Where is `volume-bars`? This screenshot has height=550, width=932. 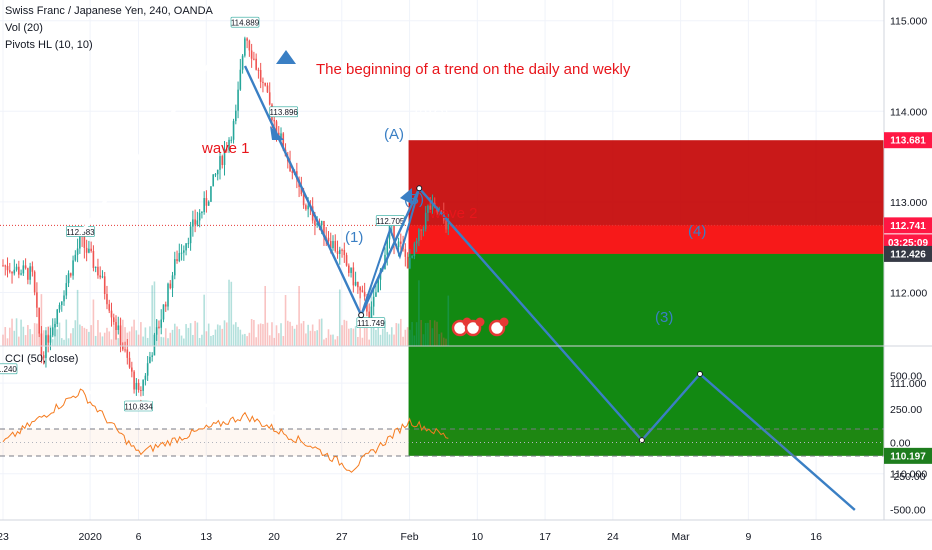 volume-bars is located at coordinates (226, 312).